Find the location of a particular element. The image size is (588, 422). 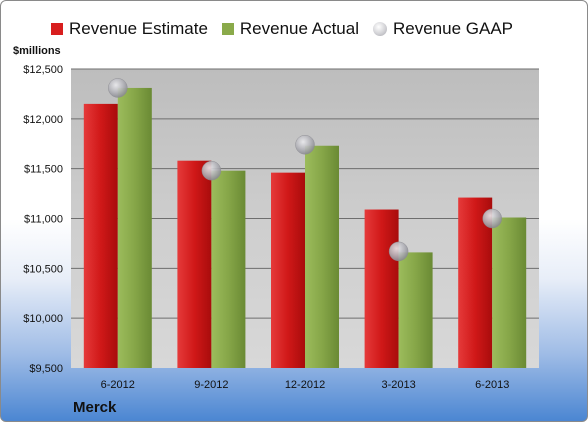

x-tick-labels: 6-2012 9-2012 12-2012 3-2013 6-2013 is located at coordinates (305, 385).